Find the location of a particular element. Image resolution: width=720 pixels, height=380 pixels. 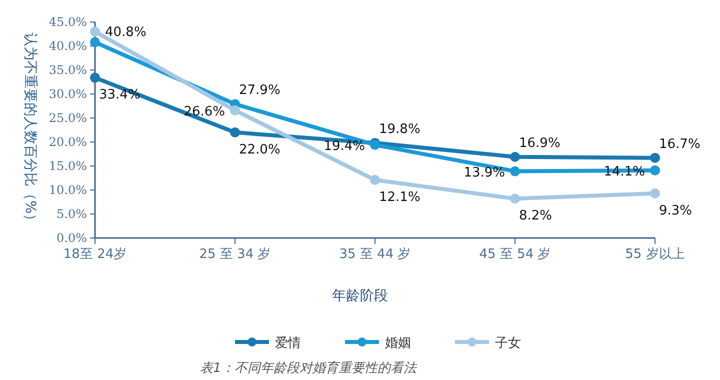

data-label: 9.3% is located at coordinates (675, 210).